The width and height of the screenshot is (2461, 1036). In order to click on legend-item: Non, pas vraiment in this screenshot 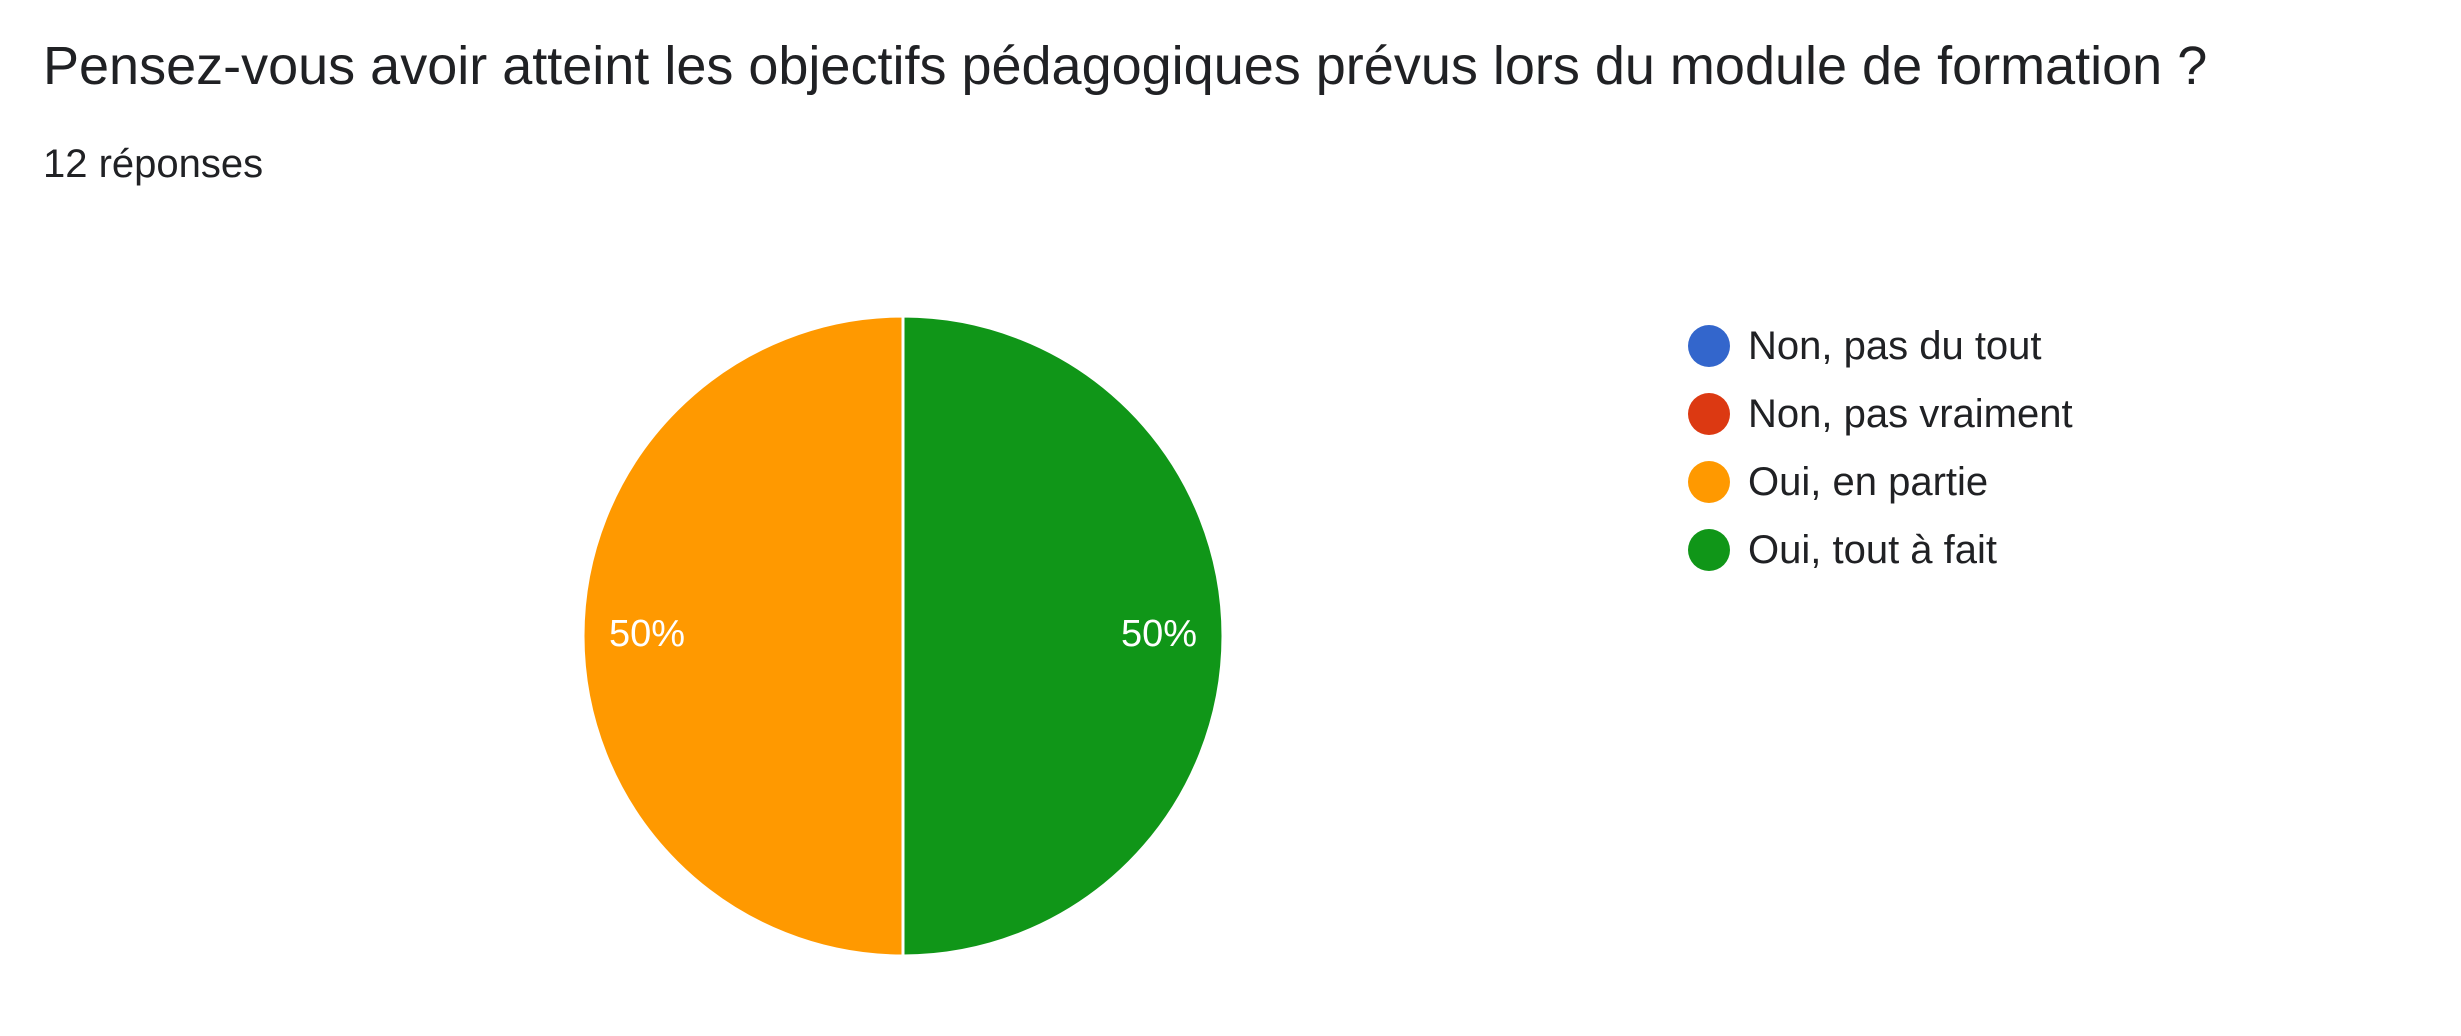, I will do `click(2038, 414)`.